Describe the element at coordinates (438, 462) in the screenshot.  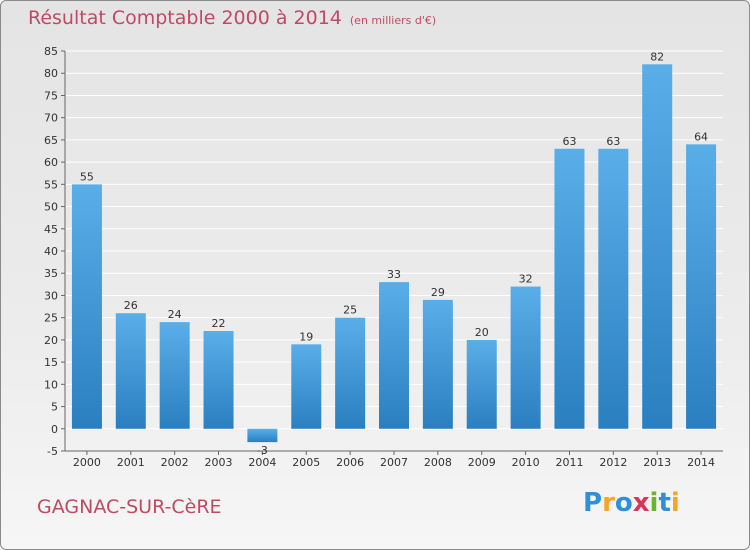
I see `x-tick-label: 2008` at that location.